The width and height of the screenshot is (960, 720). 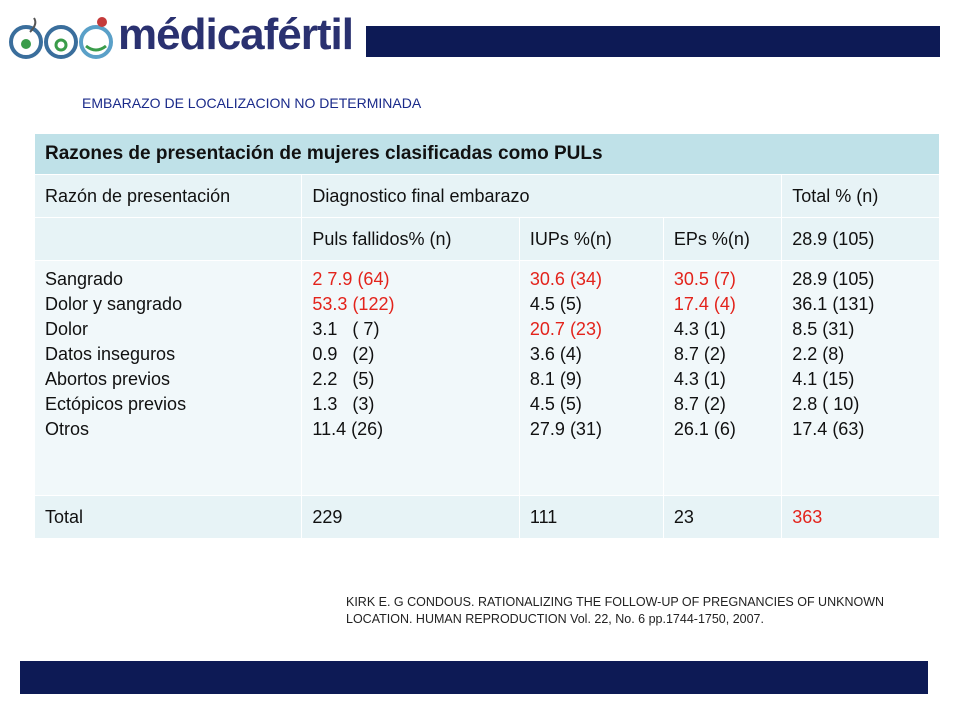 I want to click on cell-line: 36.1 (131), so click(x=833, y=304).